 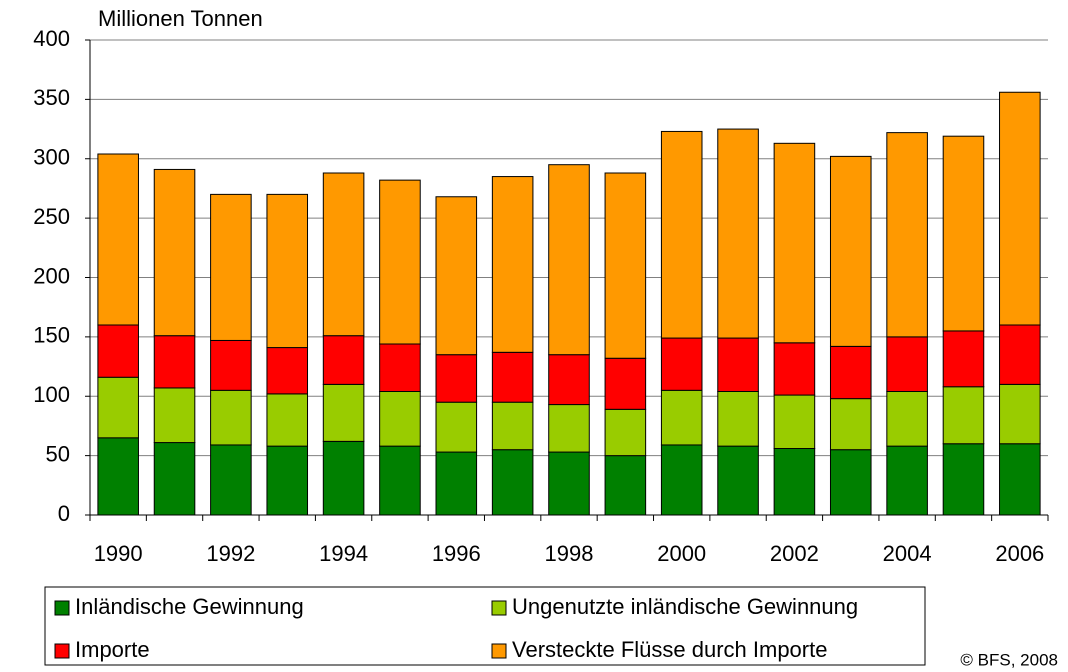 What do you see at coordinates (51, 216) in the screenshot?
I see `y-tick-label: 250` at bounding box center [51, 216].